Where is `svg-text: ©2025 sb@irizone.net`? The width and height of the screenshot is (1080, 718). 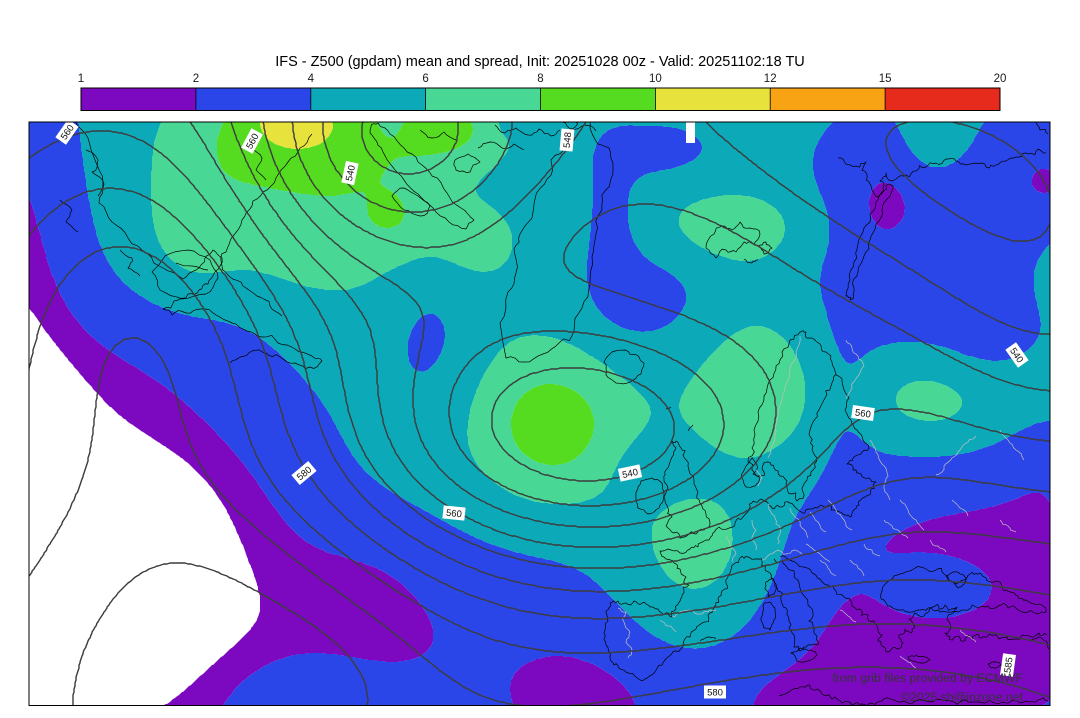 svg-text: ©2025 sb@irizone.net is located at coordinates (962, 697).